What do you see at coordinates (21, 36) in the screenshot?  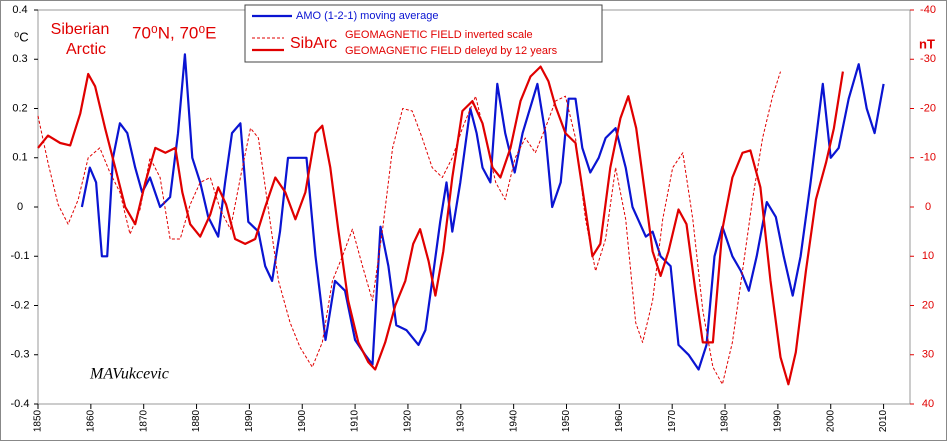 I see `y-axis-unit: ⁰C` at bounding box center [21, 36].